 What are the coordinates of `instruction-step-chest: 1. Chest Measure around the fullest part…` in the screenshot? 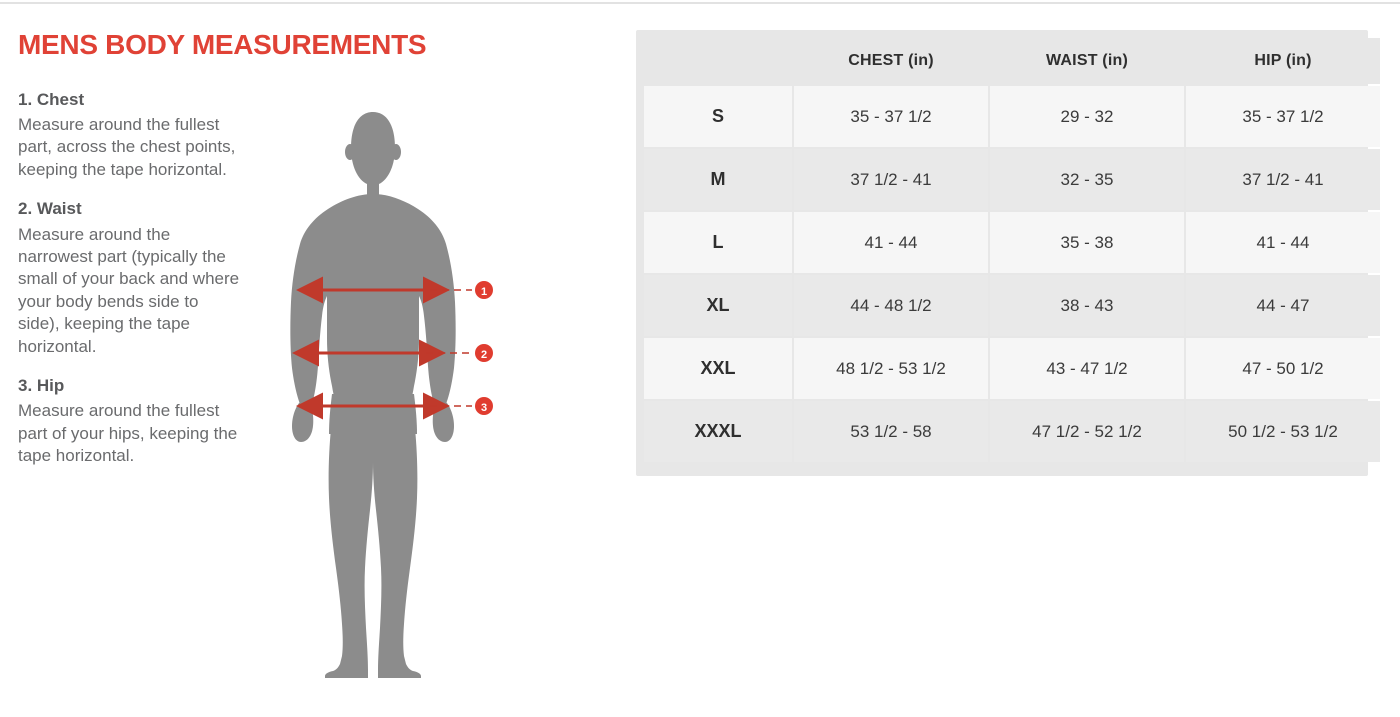 It's located at (148, 135).